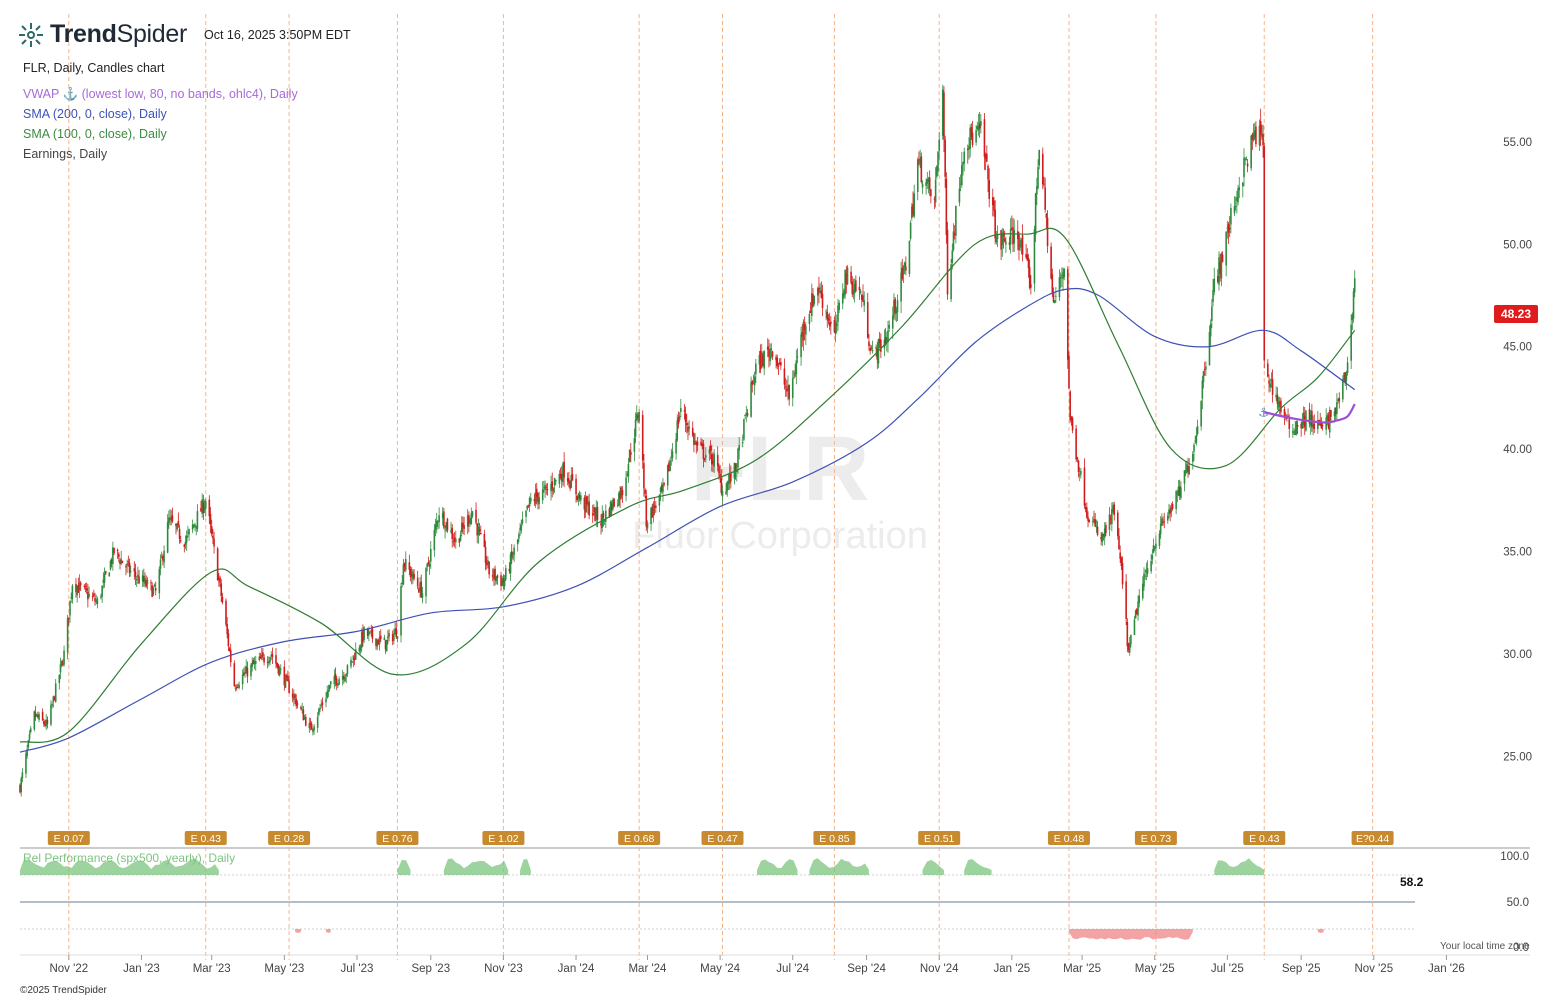 The image size is (1559, 1000). What do you see at coordinates (94, 68) in the screenshot?
I see `legend-chart: FLR, Daily, Candles chart` at bounding box center [94, 68].